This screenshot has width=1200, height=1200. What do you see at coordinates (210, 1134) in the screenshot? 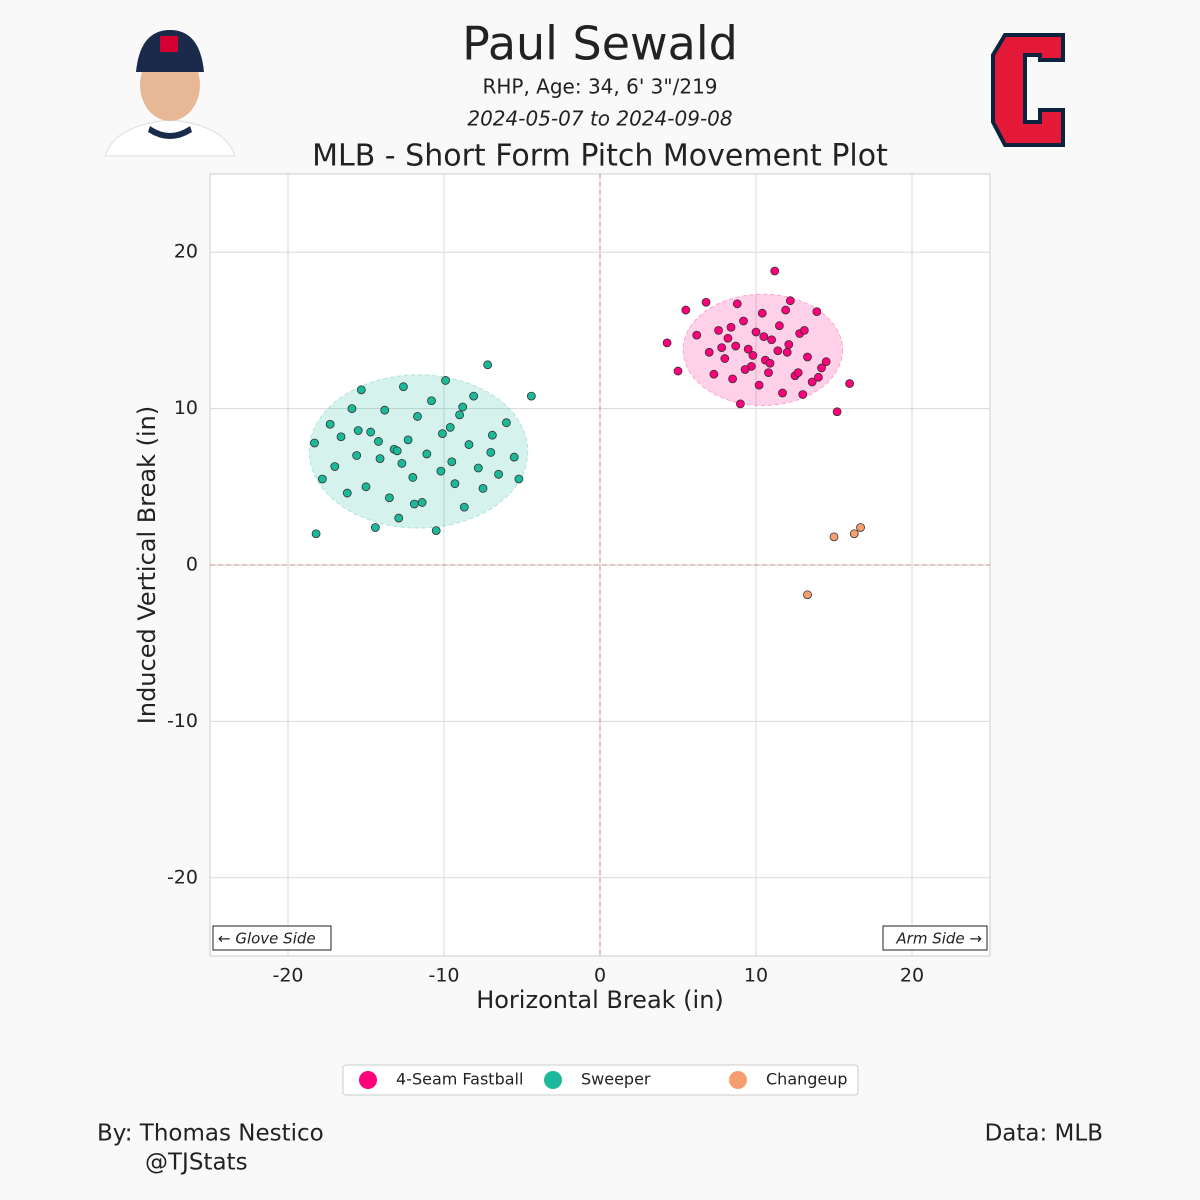
I see `credit: By: Thomas Nestico` at bounding box center [210, 1134].